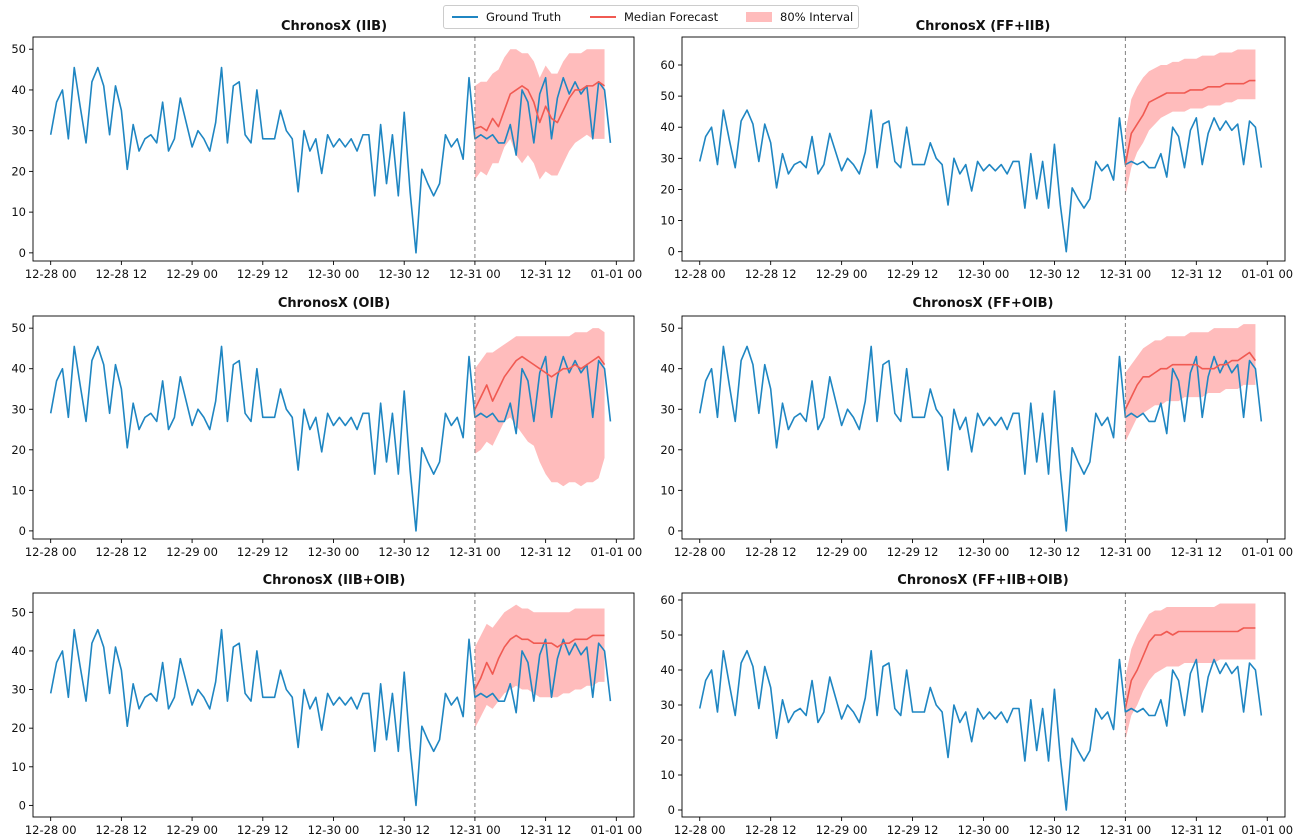 This screenshot has height=840, width=1299. Describe the element at coordinates (817, 17) in the screenshot. I see `legend-label-interval: 80% Interval` at that location.